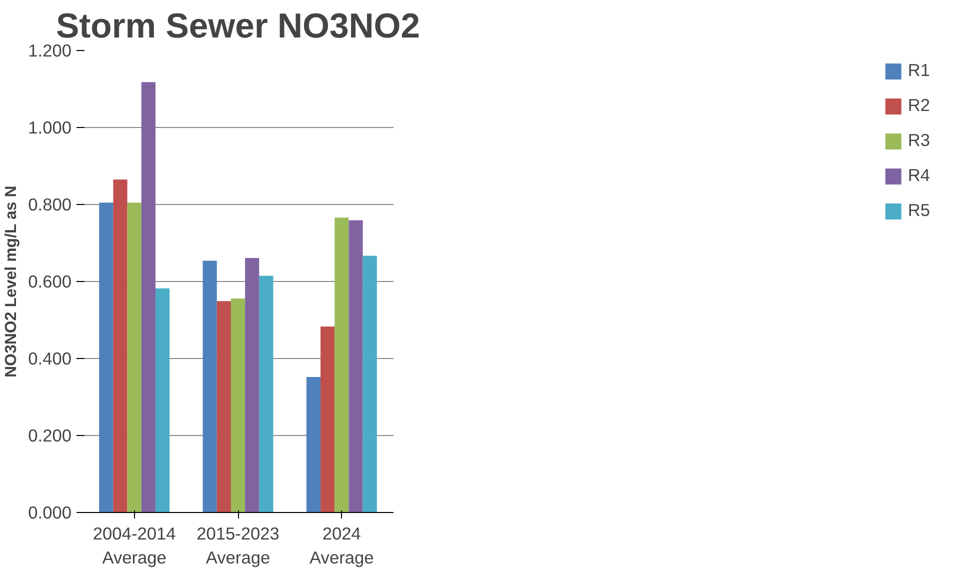  I want to click on y-tick-label: 1.000, so click(50, 128).